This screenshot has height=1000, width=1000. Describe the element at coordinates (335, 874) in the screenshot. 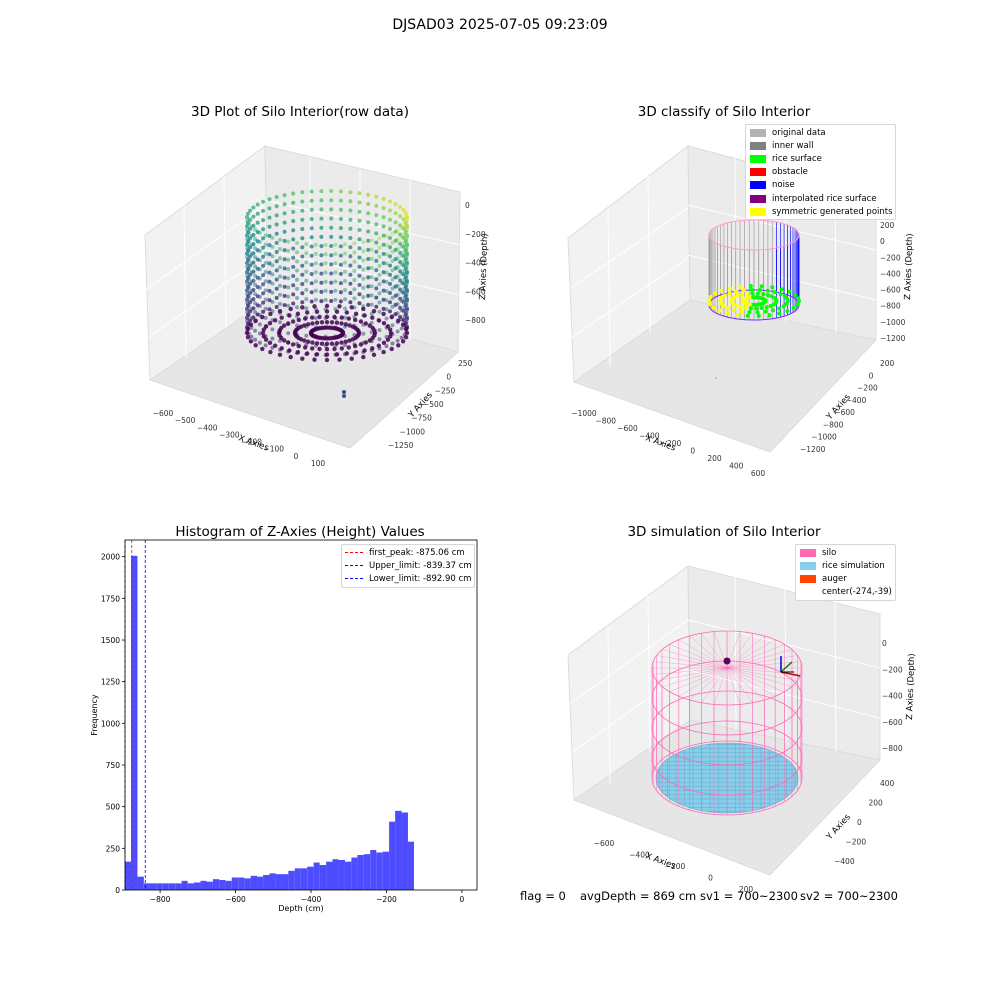

I see `histogram-bar` at that location.